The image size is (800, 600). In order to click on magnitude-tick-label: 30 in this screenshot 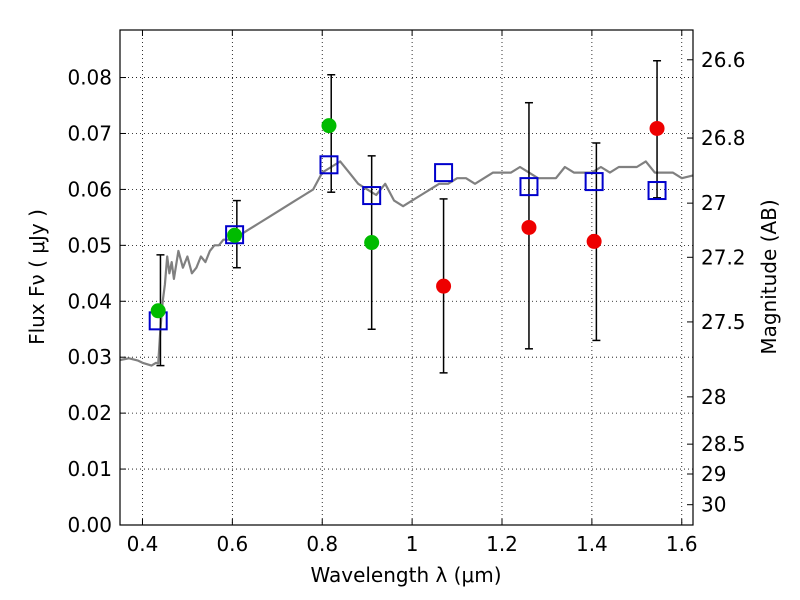, I will do `click(713, 505)`.